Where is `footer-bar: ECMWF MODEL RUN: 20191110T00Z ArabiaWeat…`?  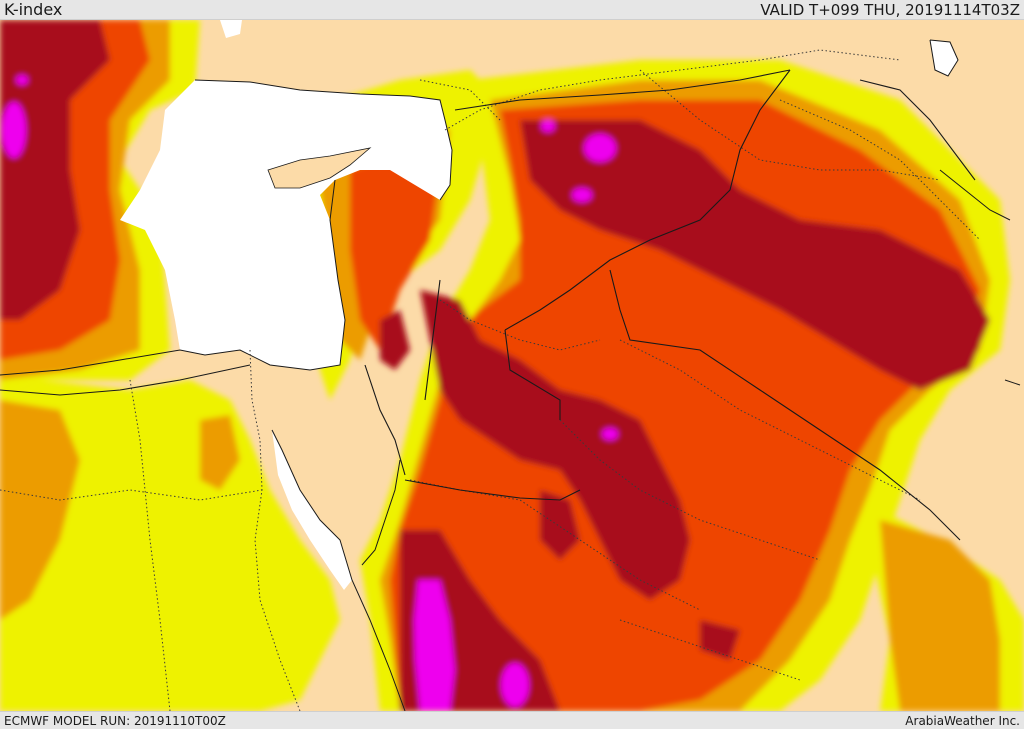
footer-bar: ECMWF MODEL RUN: 20191110T00Z ArabiaWeat… is located at coordinates (512, 720).